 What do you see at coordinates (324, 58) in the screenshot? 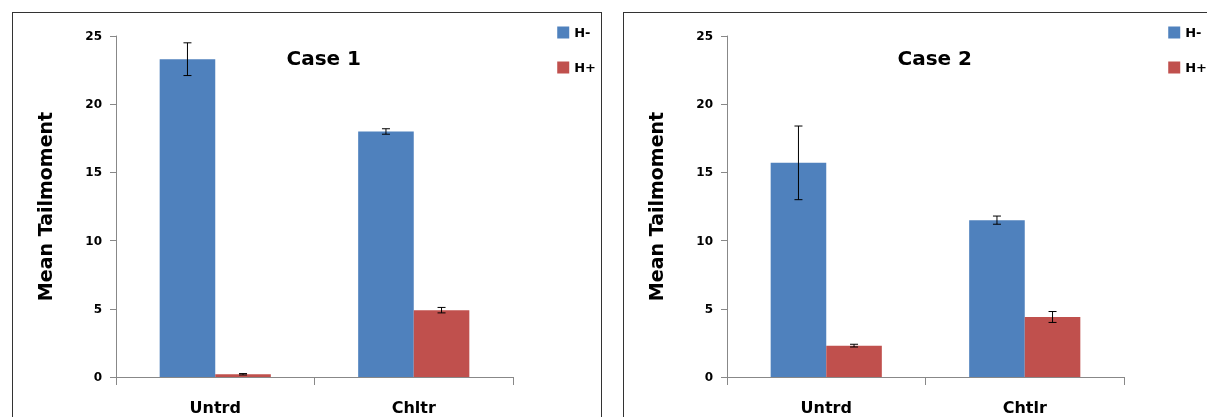
I see `text: Case 1` at bounding box center [324, 58].